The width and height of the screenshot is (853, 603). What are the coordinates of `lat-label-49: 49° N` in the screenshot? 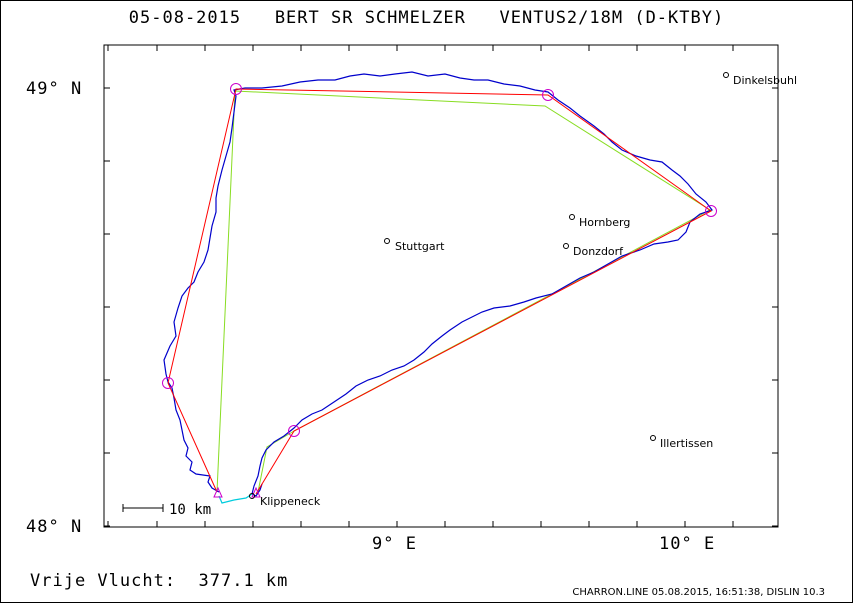 It's located at (54, 89).